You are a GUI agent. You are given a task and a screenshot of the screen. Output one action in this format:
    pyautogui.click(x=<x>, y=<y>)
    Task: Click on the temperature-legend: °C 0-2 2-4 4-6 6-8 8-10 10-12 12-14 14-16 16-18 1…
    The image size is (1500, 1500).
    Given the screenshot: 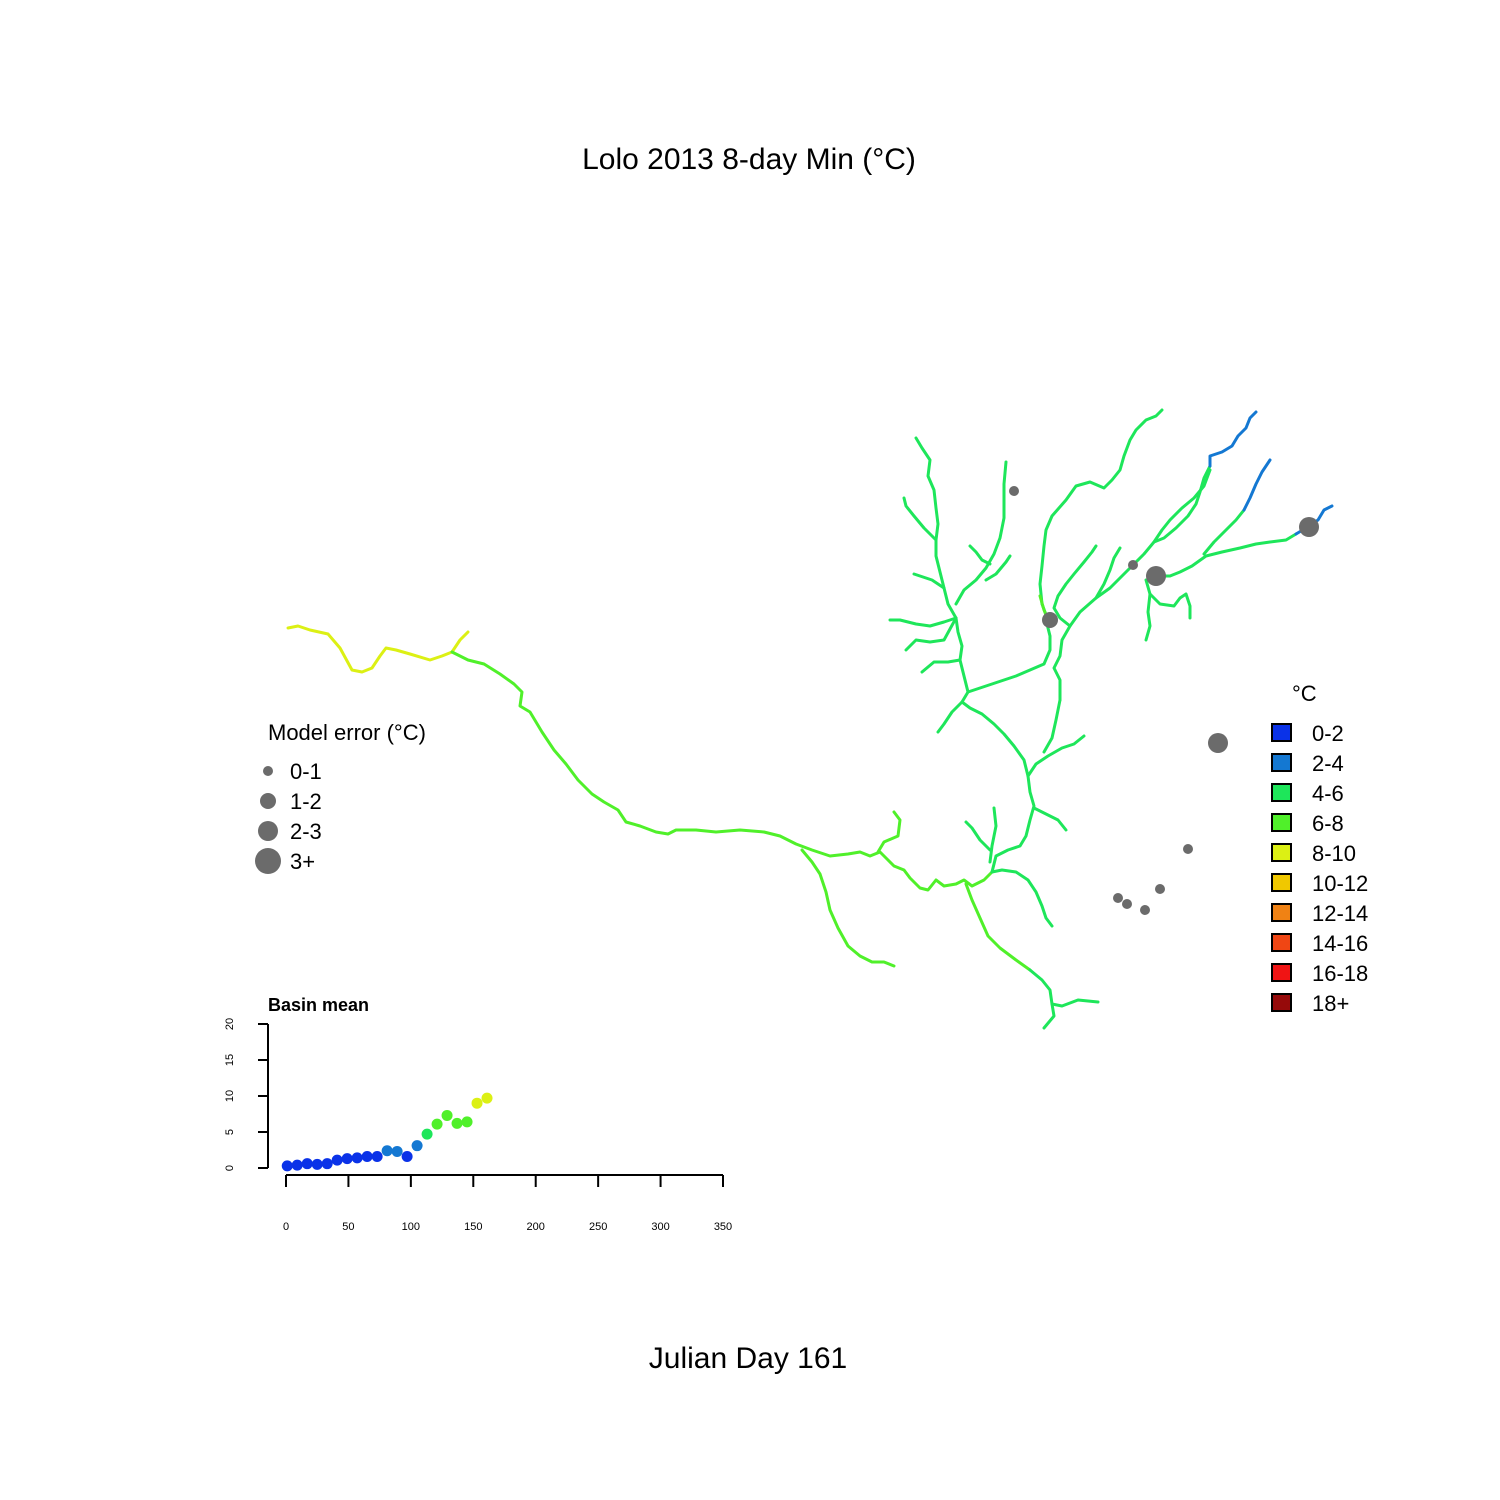 What is the action you would take?
    pyautogui.click(x=1319, y=848)
    